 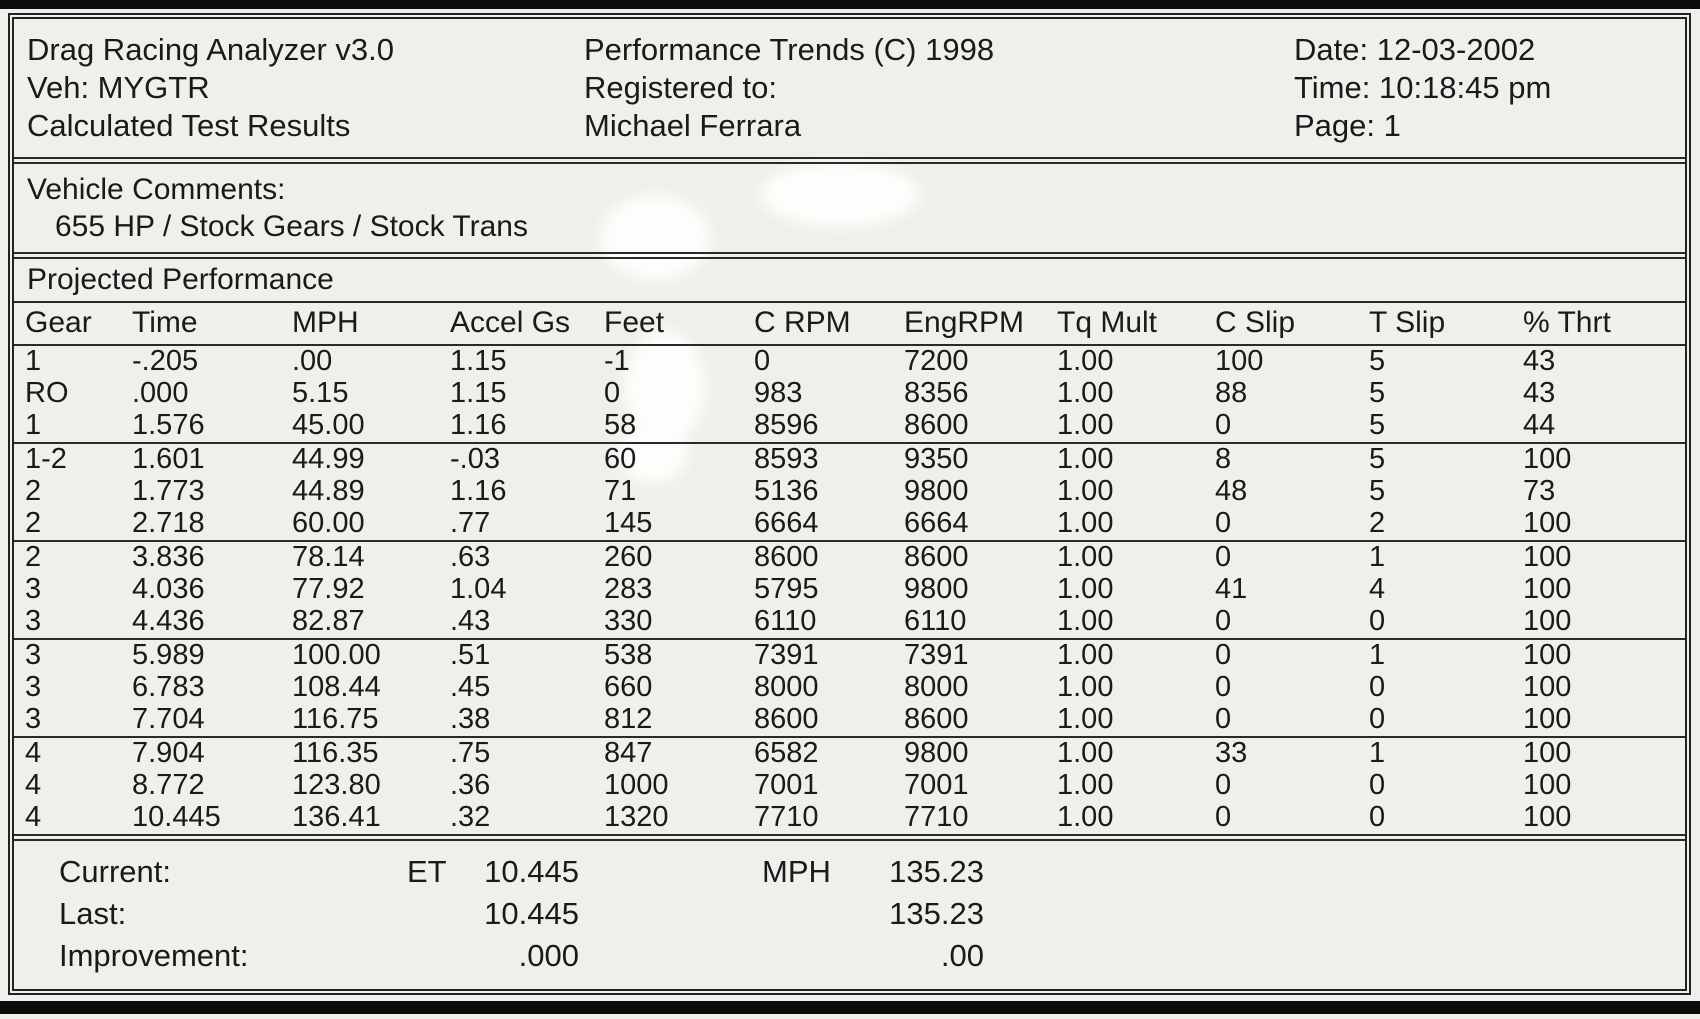 I want to click on et-value: 10.445, so click(x=531, y=871).